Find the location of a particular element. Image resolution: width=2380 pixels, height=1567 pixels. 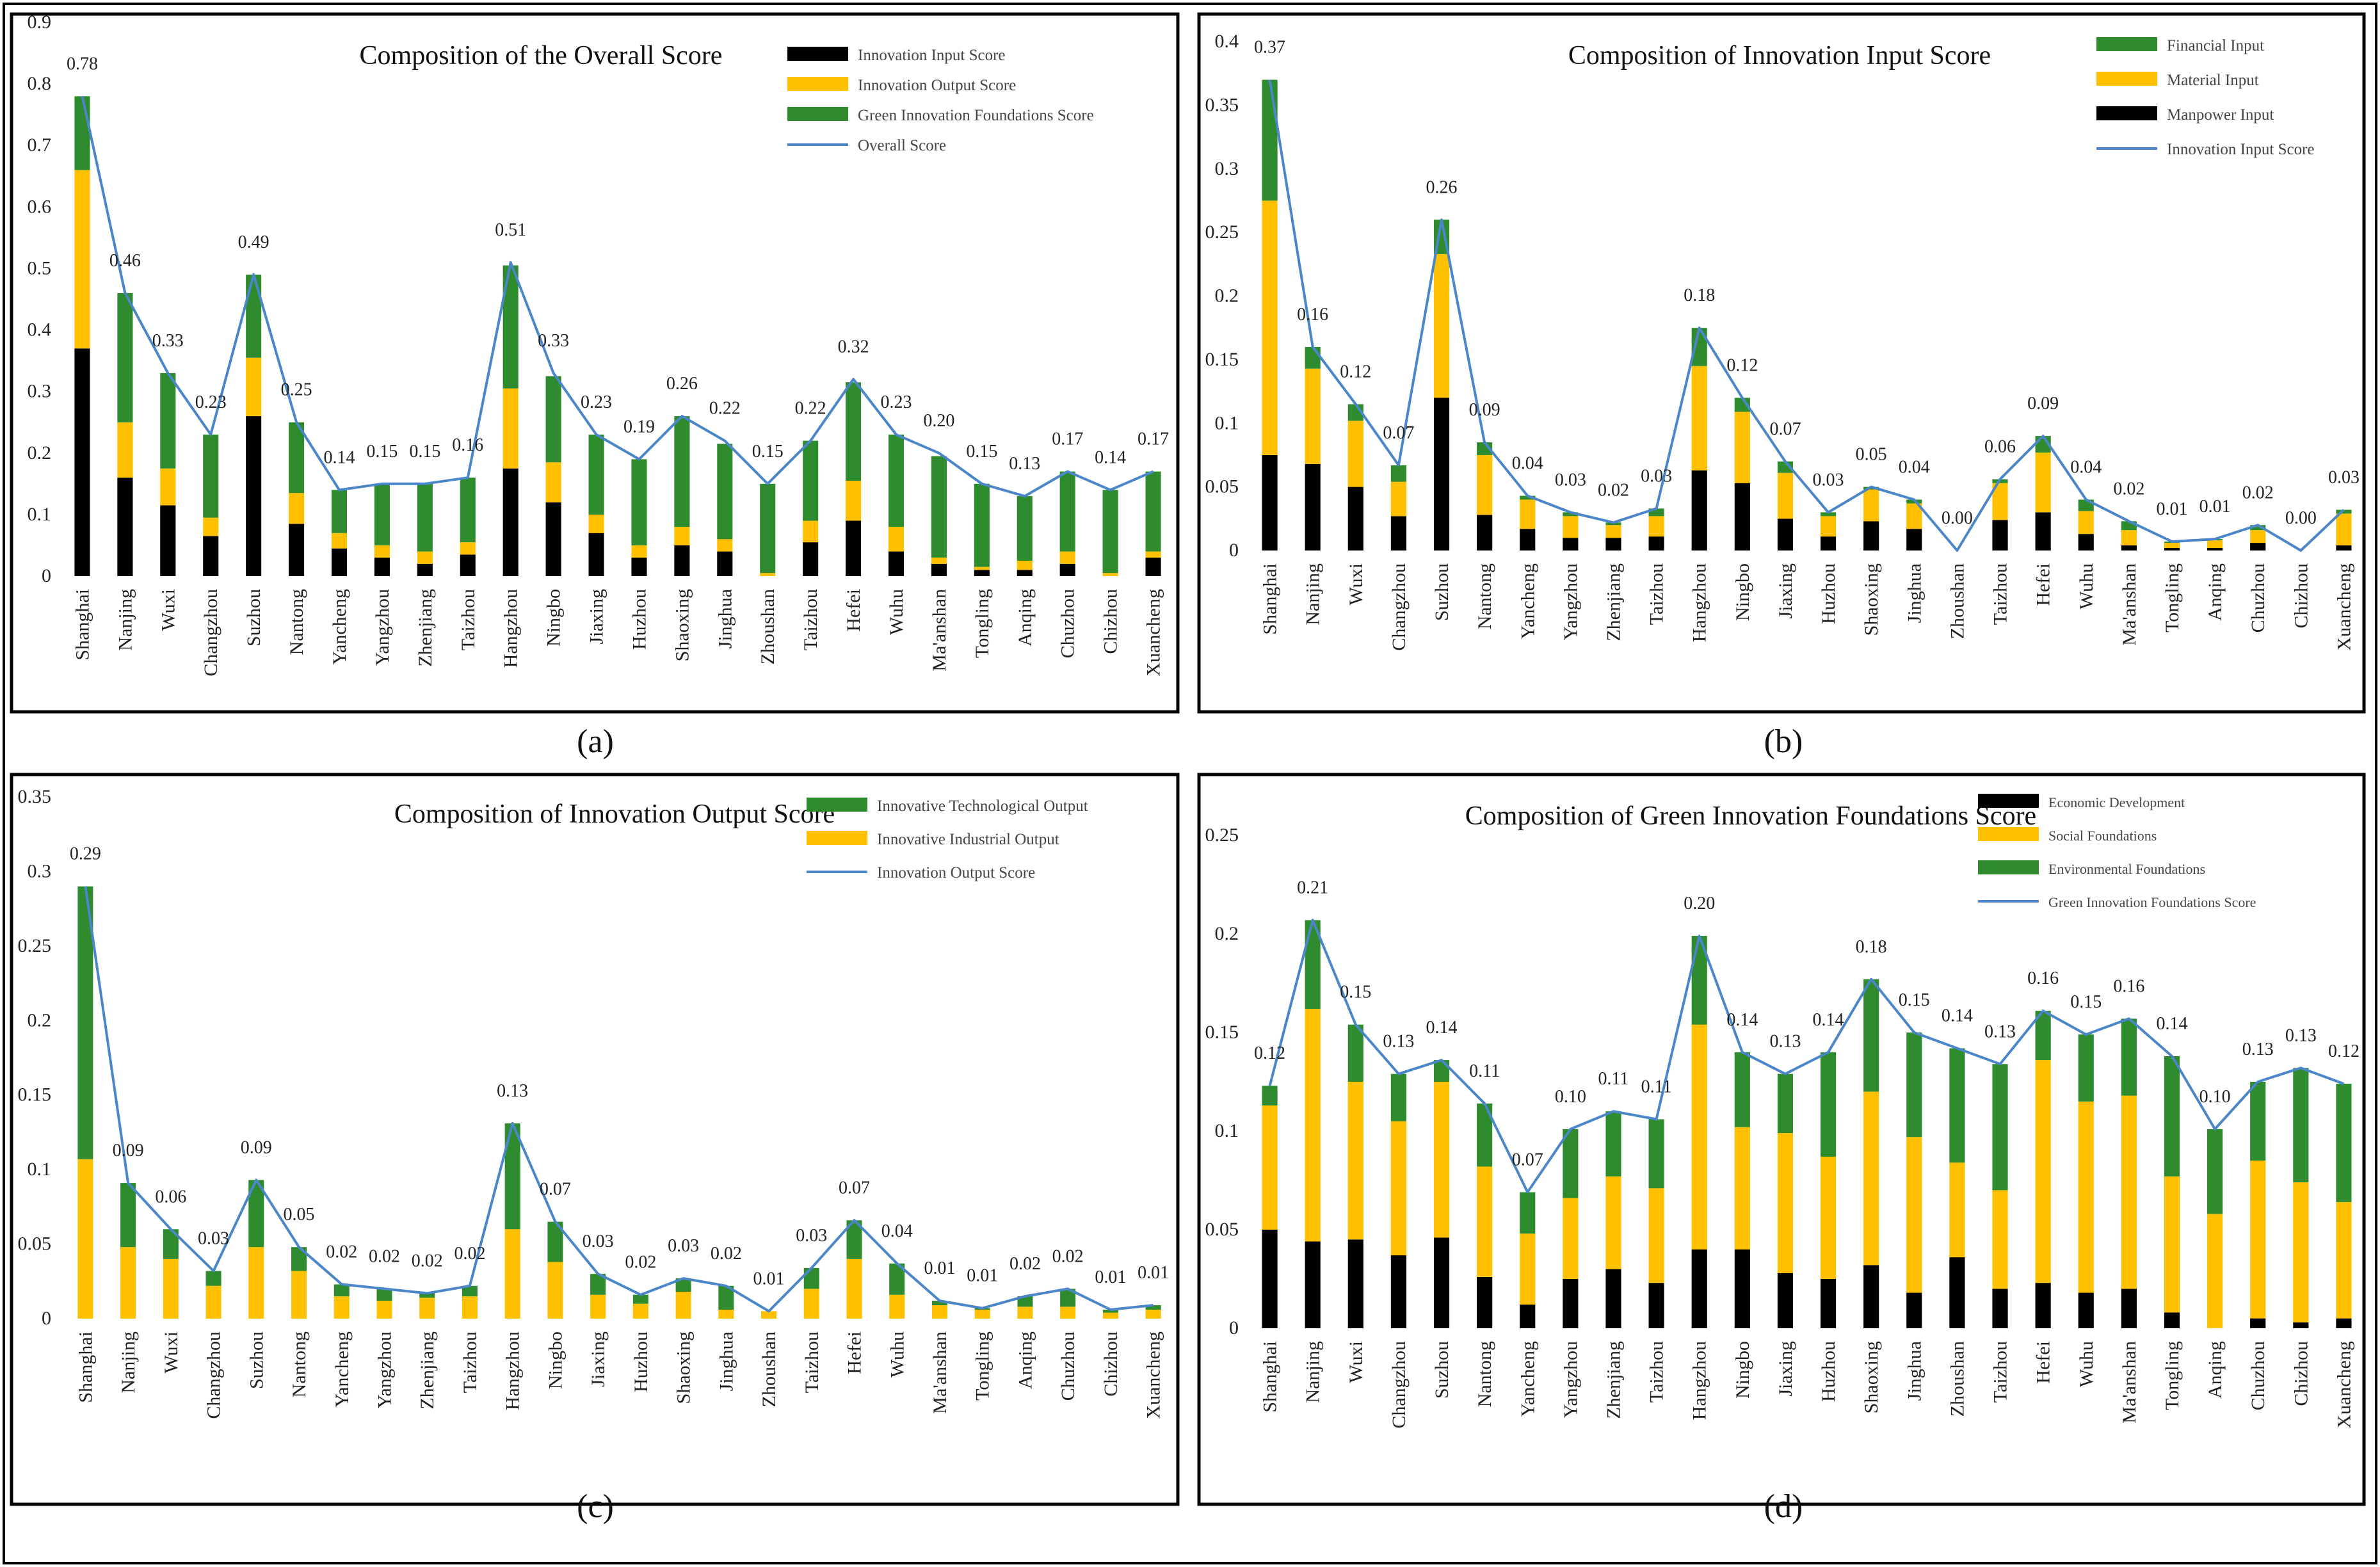

y-tick-label: 0.2 is located at coordinates (40, 452).